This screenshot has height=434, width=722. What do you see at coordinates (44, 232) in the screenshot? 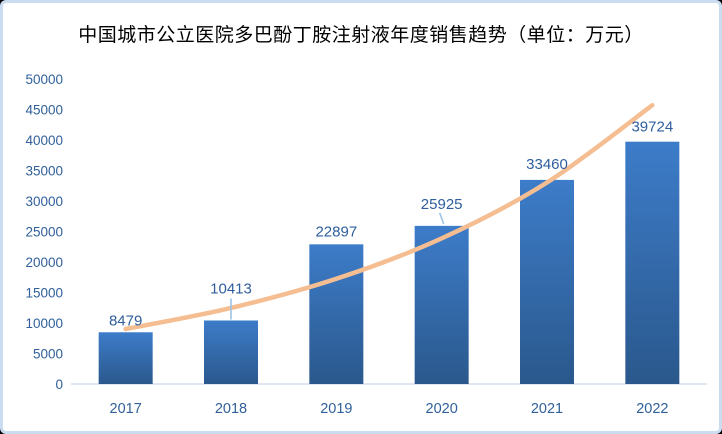
I see `y-tick-label: 25000` at bounding box center [44, 232].